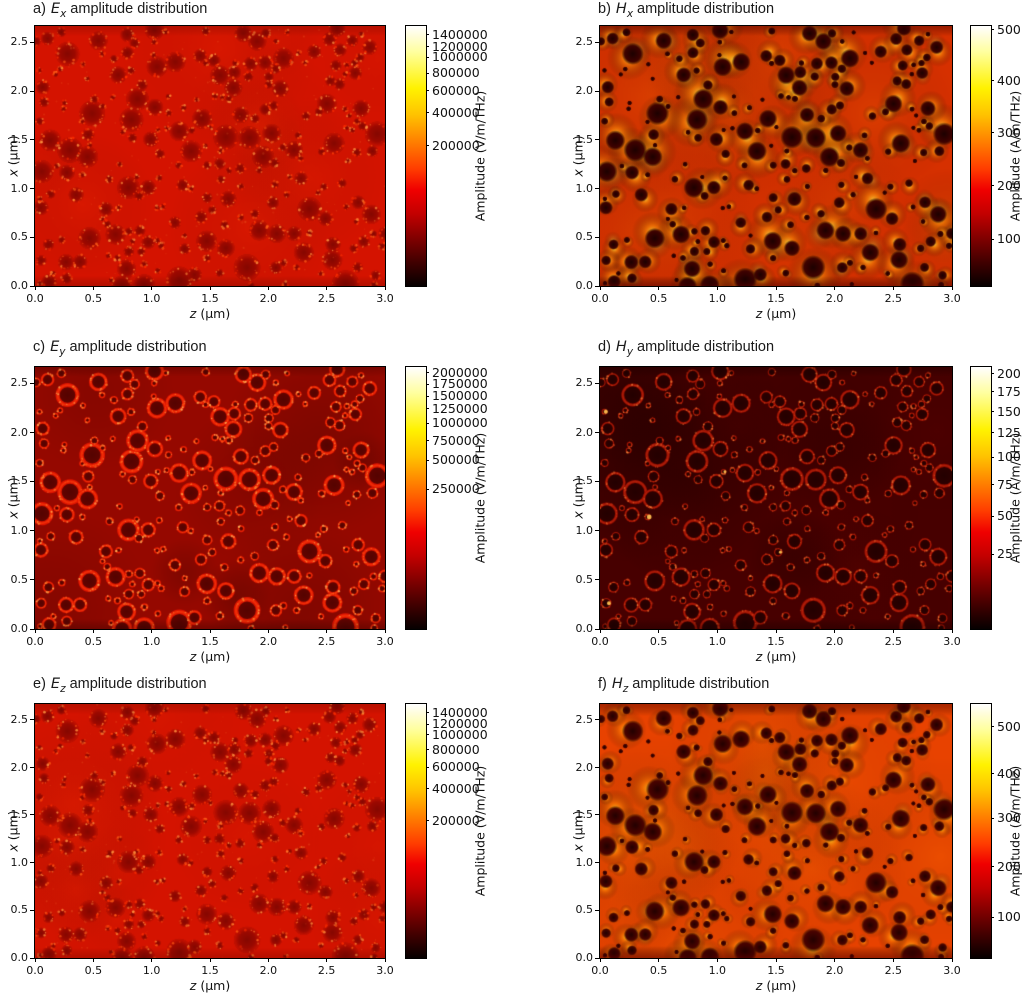  What do you see at coordinates (776, 831) in the screenshot?
I see `plot-frame` at bounding box center [776, 831].